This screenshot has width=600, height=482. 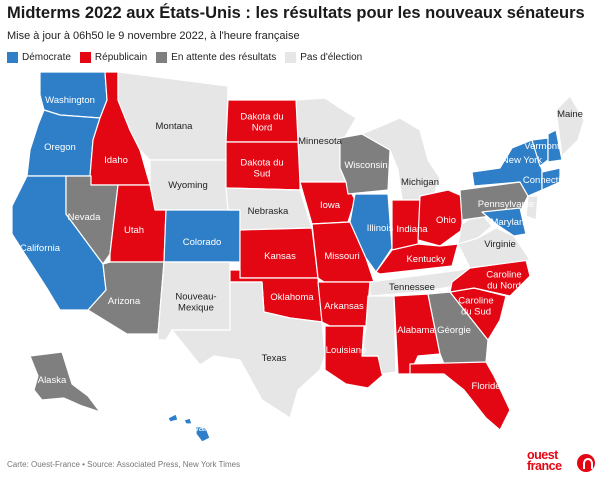 I want to click on legend-item-dem: Démocrate, so click(x=39, y=57).